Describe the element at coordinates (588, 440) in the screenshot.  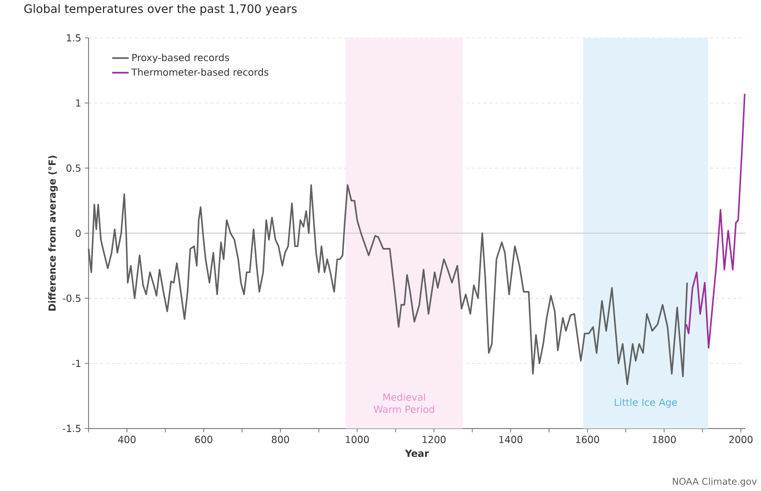
I see `x-tick-label: 1600` at that location.